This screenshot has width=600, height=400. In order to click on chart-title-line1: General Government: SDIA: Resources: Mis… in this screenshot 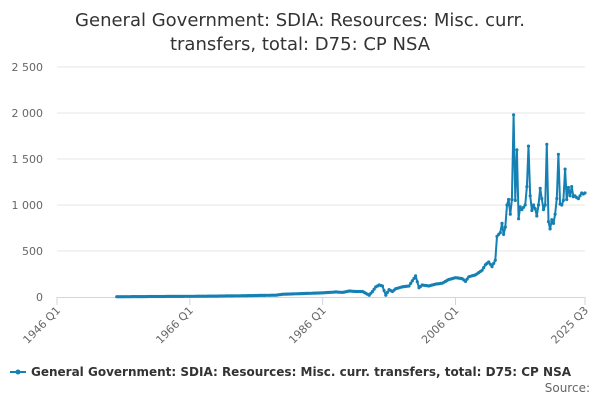, I will do `click(300, 20)`.